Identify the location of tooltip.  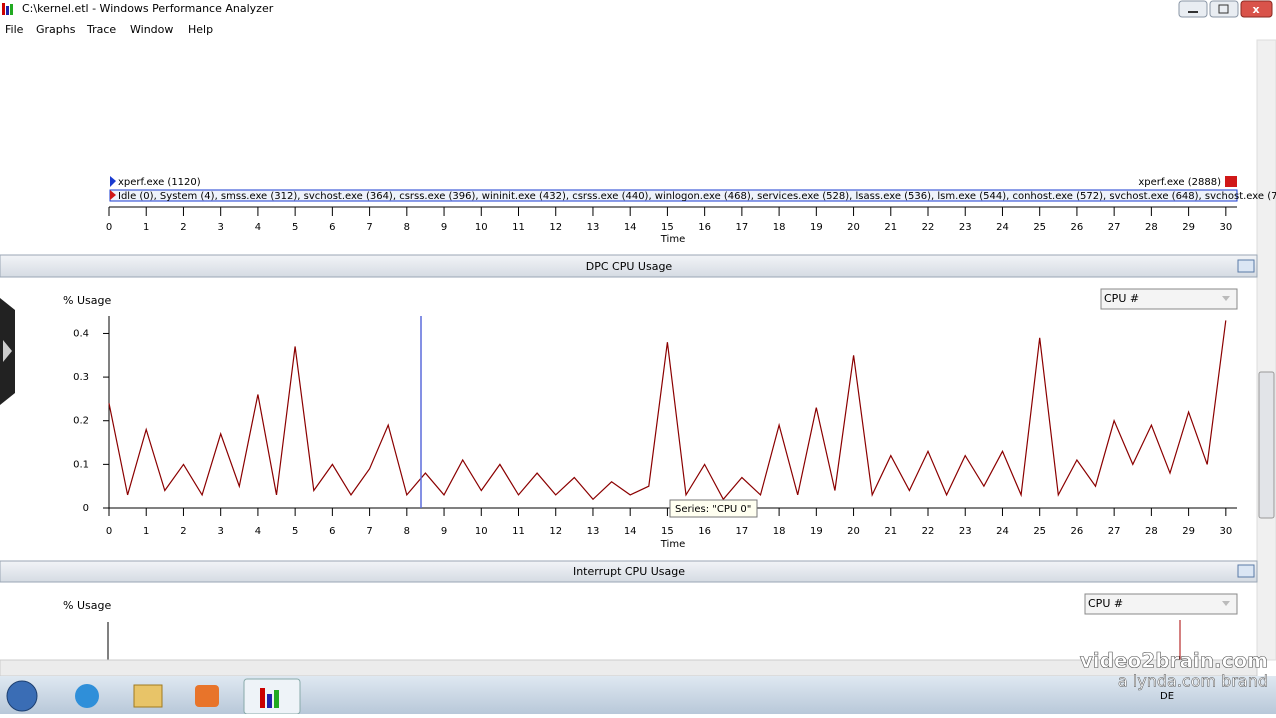
(713, 508).